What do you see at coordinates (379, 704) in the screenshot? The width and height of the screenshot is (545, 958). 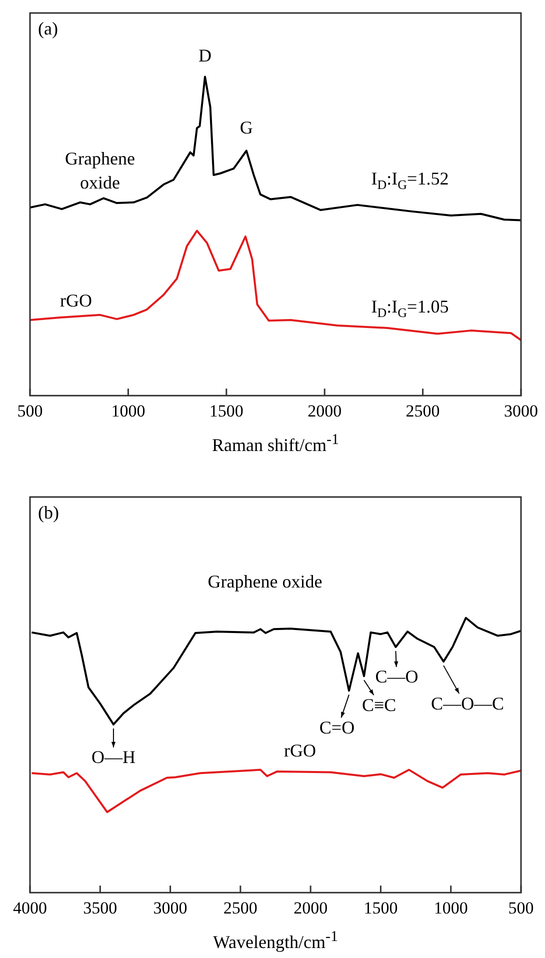 I see `annotation: C≡C` at bounding box center [379, 704].